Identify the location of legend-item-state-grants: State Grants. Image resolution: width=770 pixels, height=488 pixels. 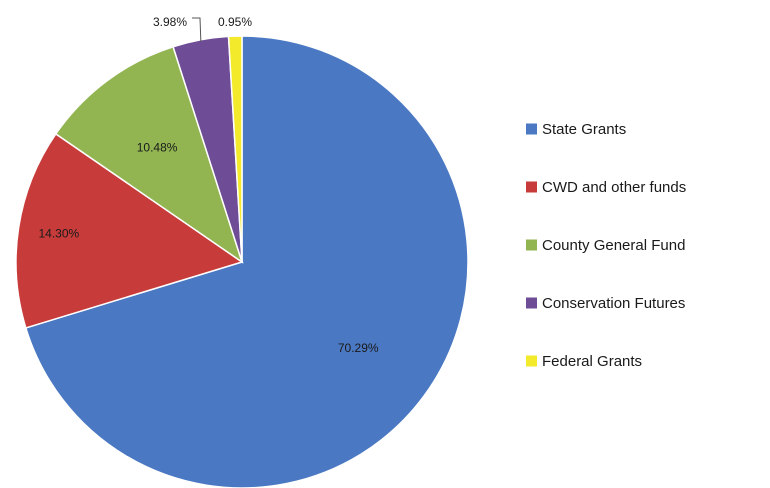
(576, 129).